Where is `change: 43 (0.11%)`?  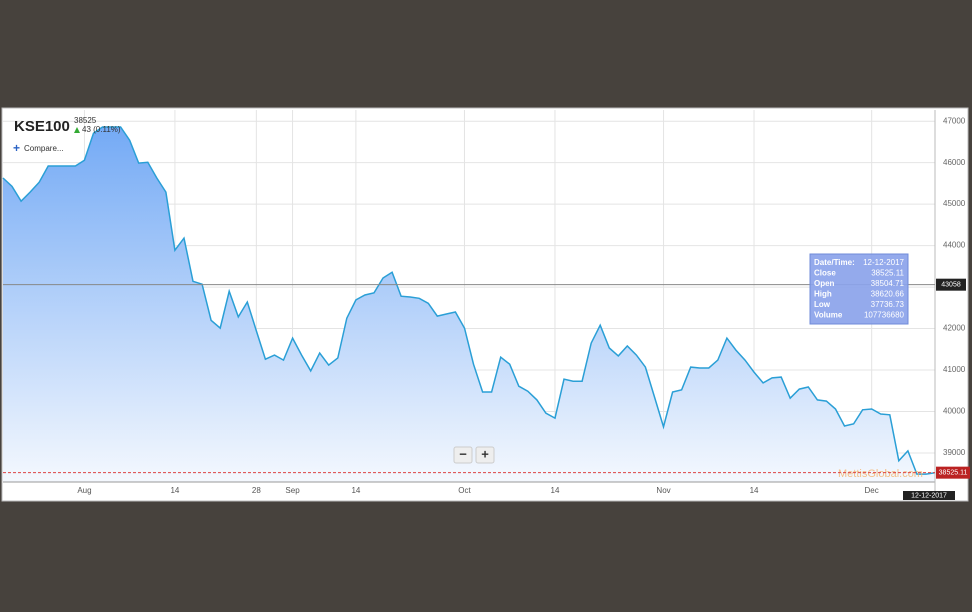
change: 43 (0.11%) is located at coordinates (101, 129).